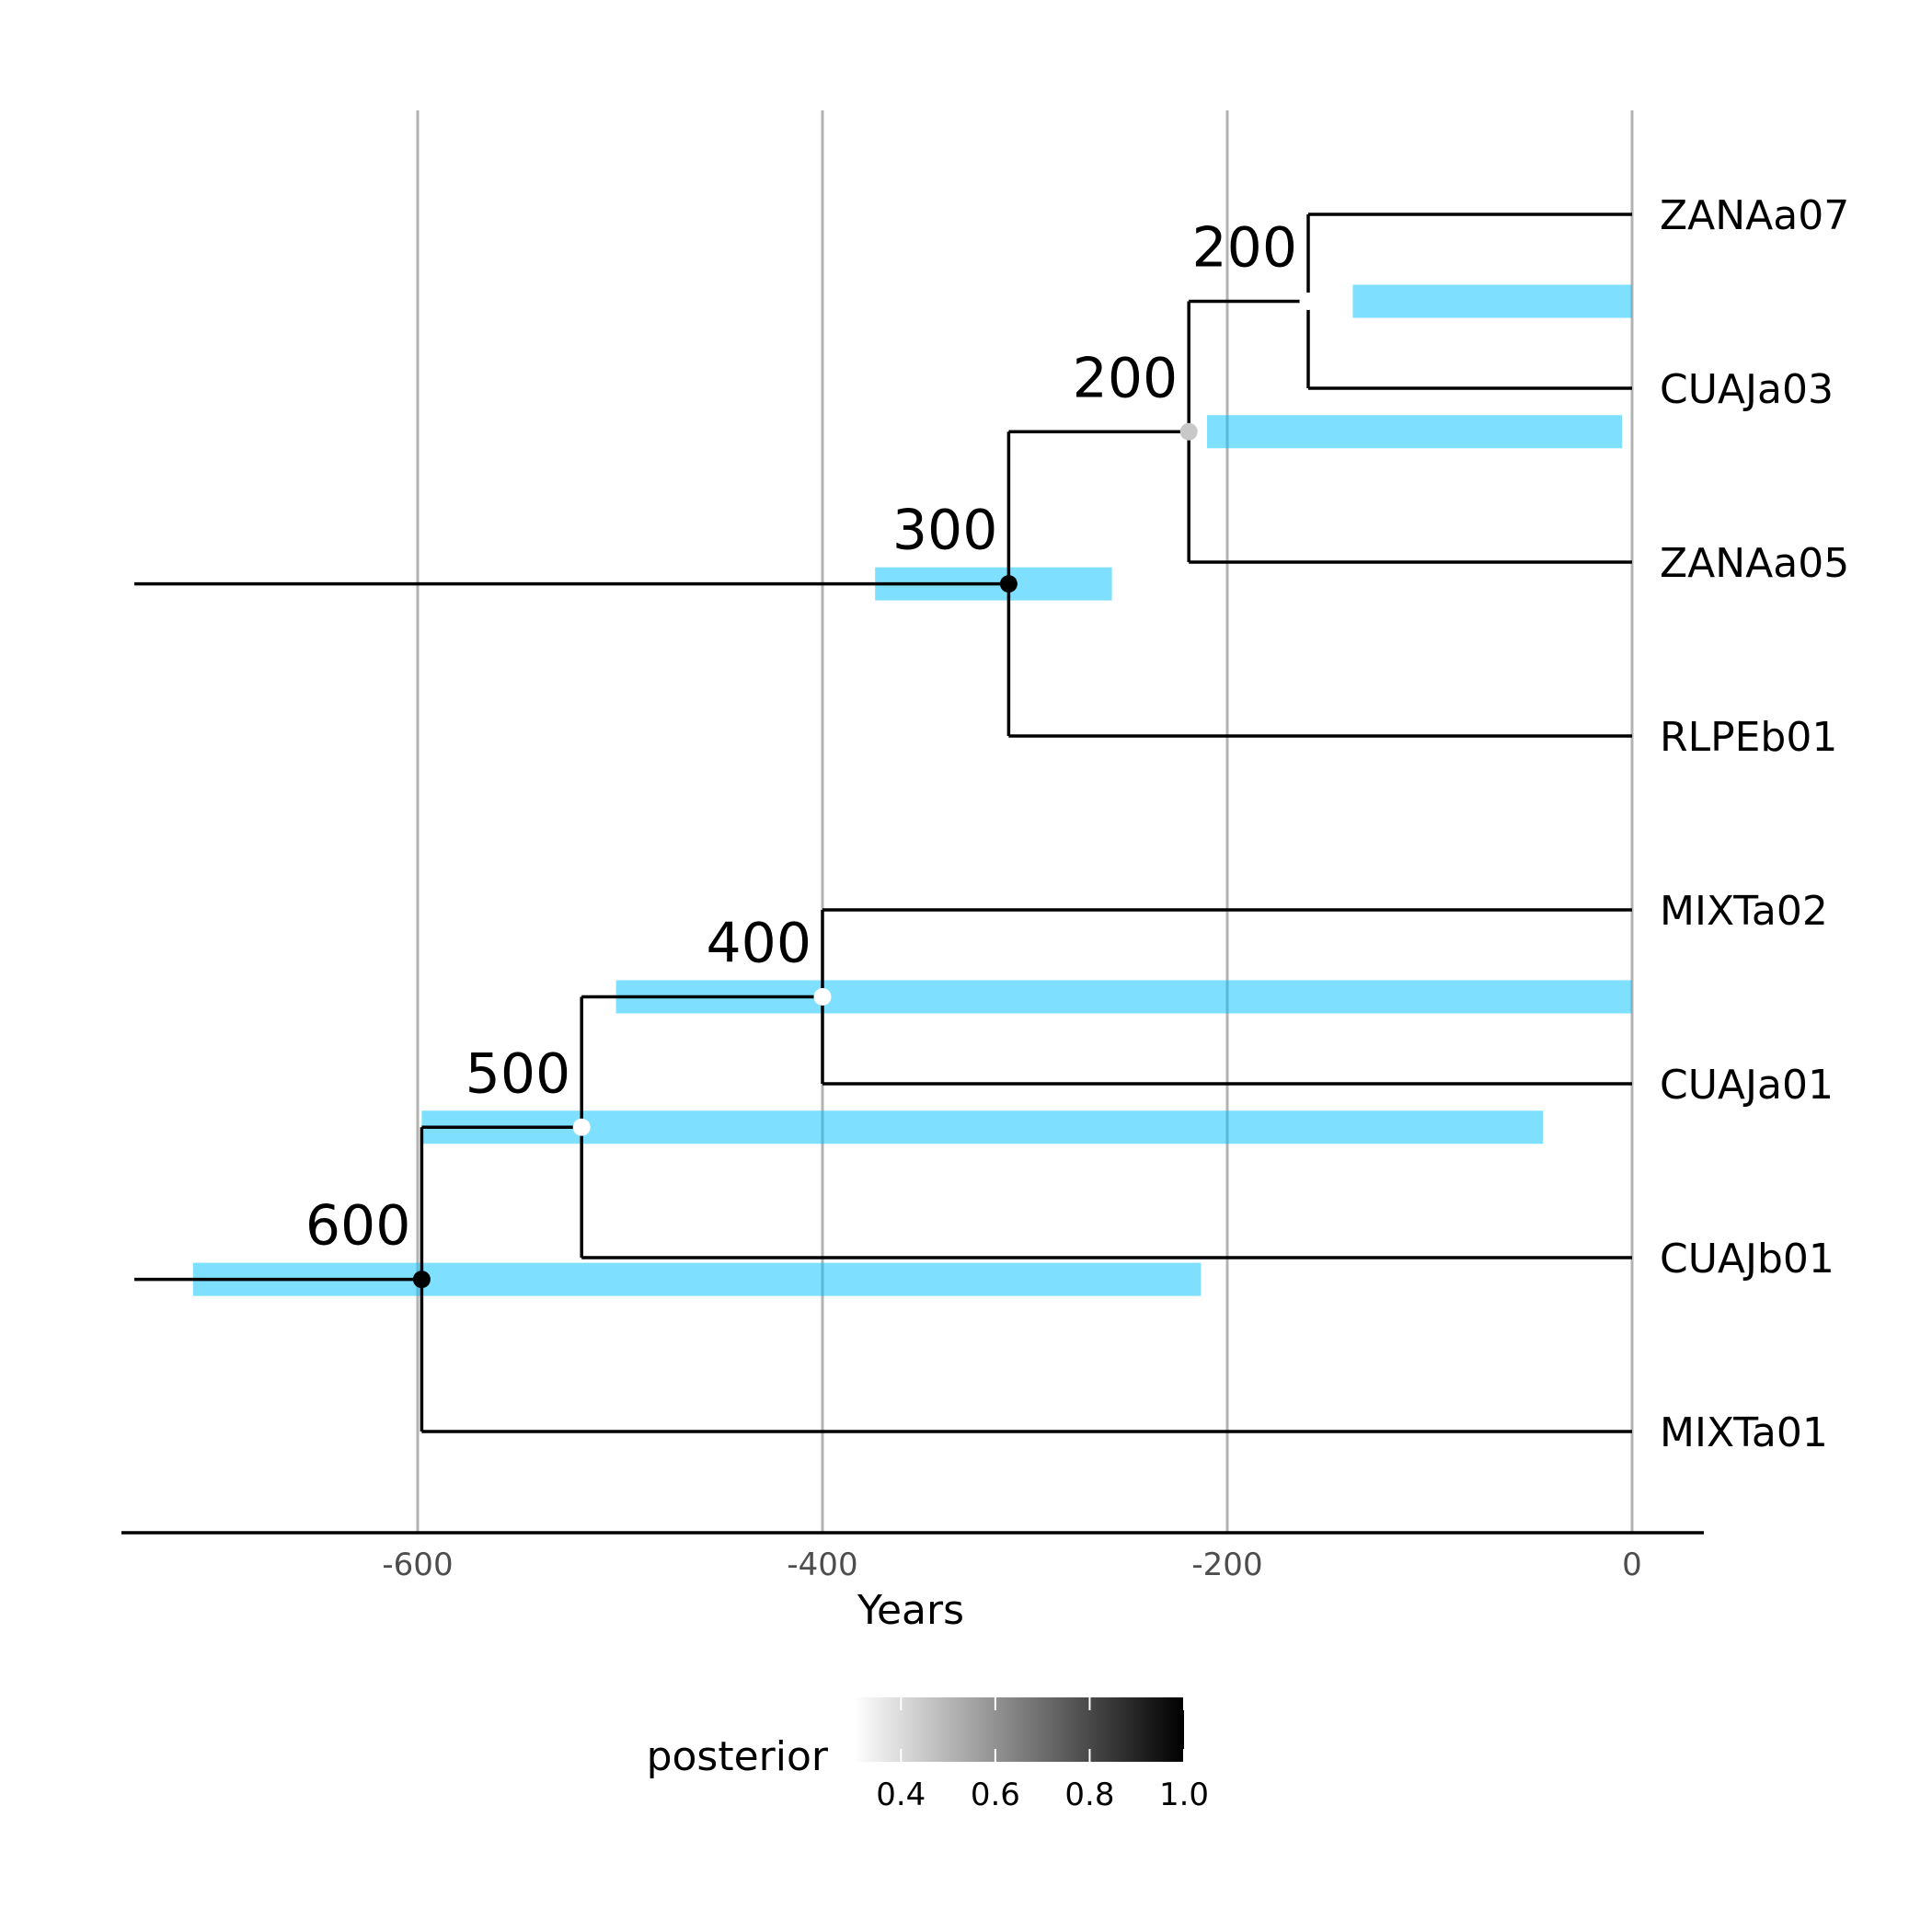 This screenshot has width=1932, height=1932. I want to click on tip-label: ZANAa05, so click(1754, 563).